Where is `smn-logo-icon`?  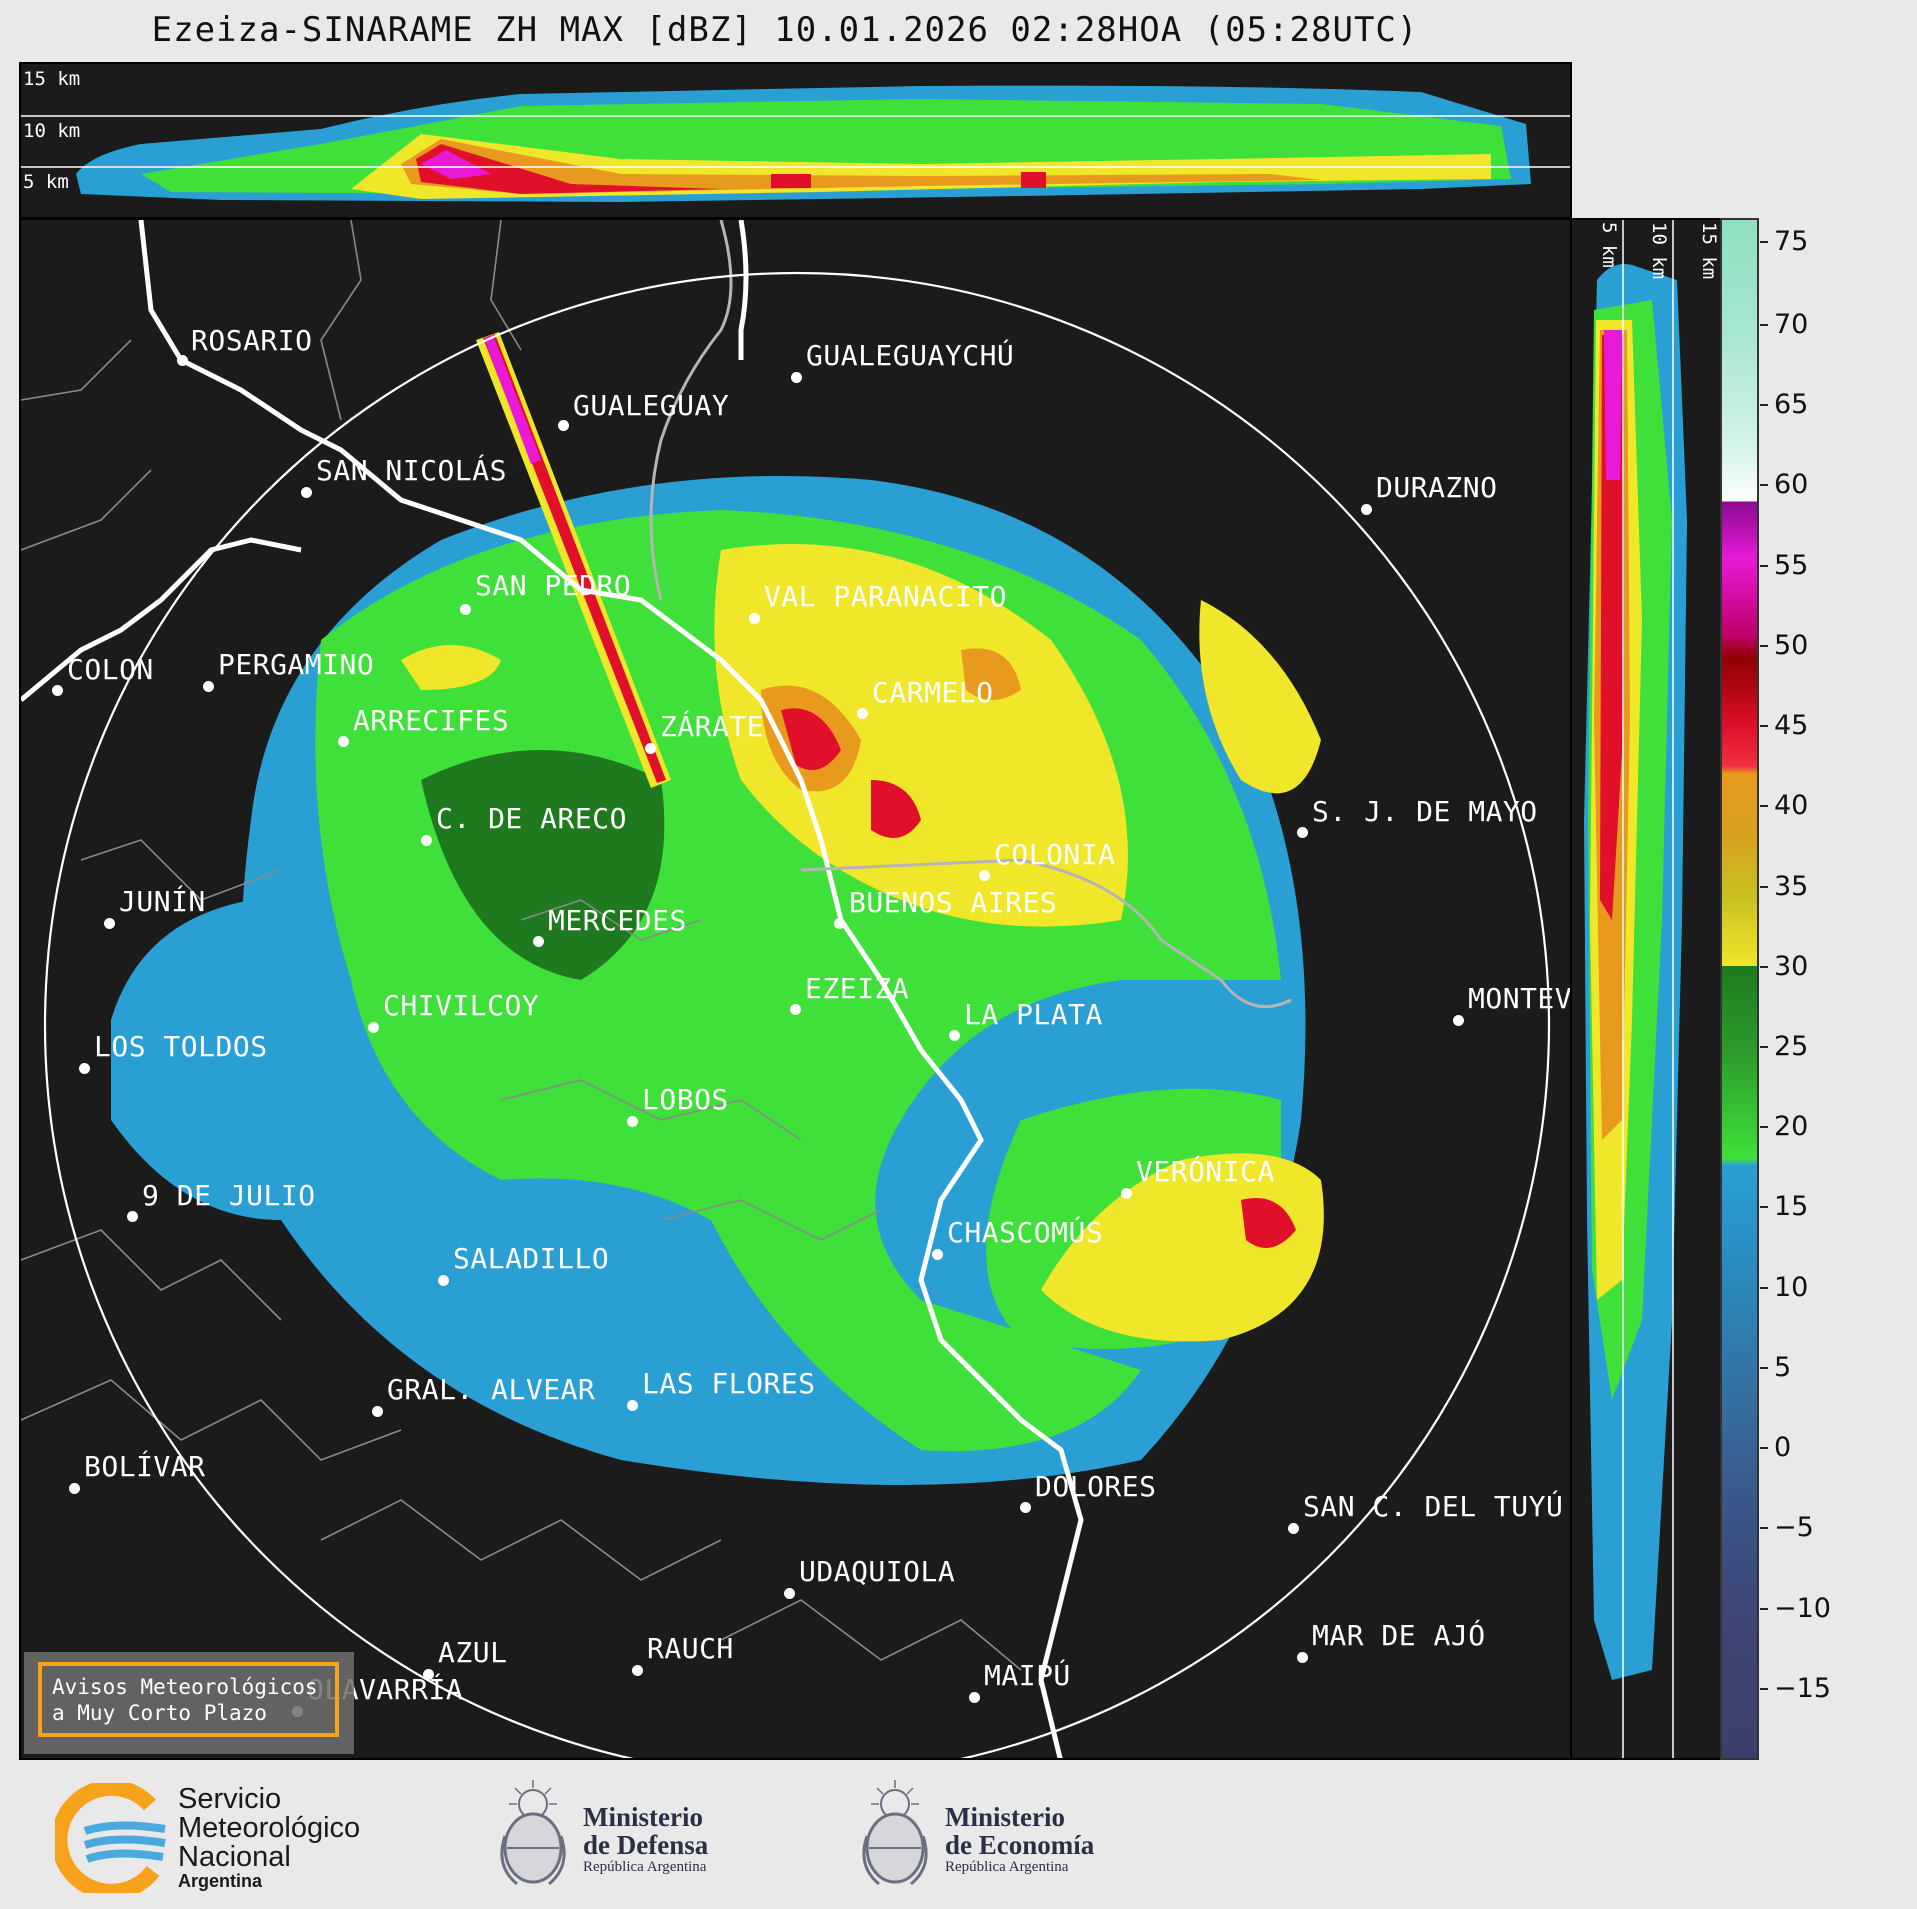
smn-logo-icon is located at coordinates (110, 1838).